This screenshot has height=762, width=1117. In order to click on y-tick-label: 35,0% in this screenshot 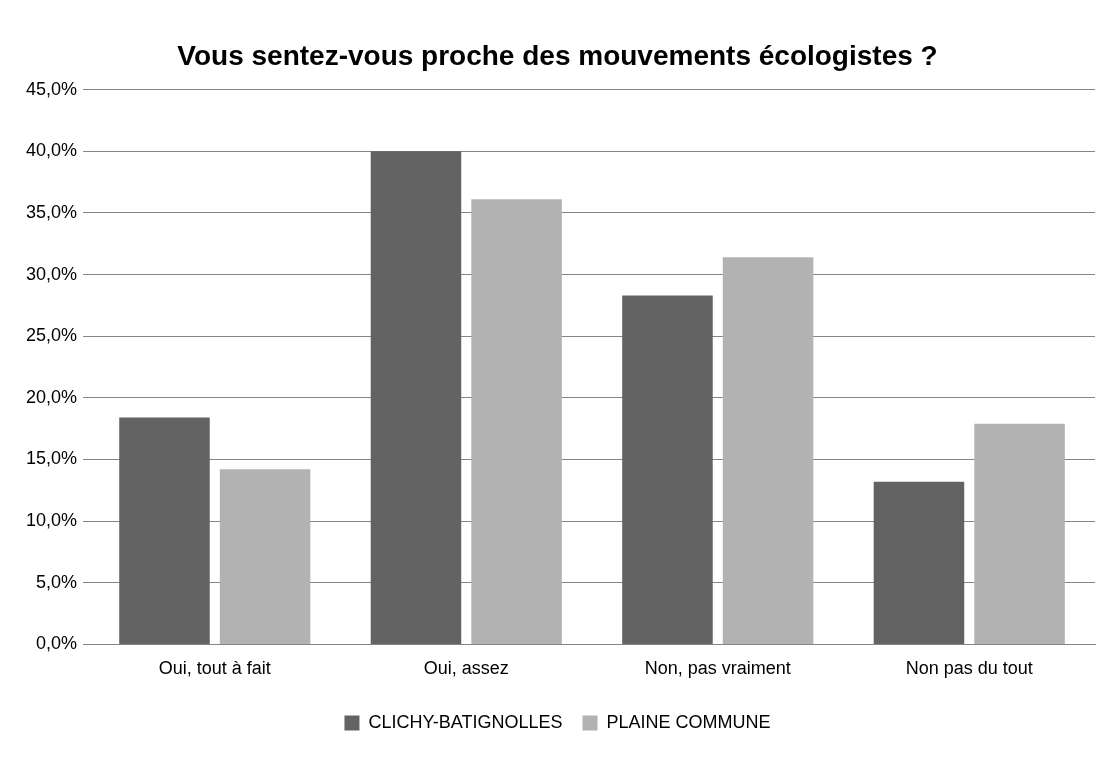, I will do `click(51, 211)`.